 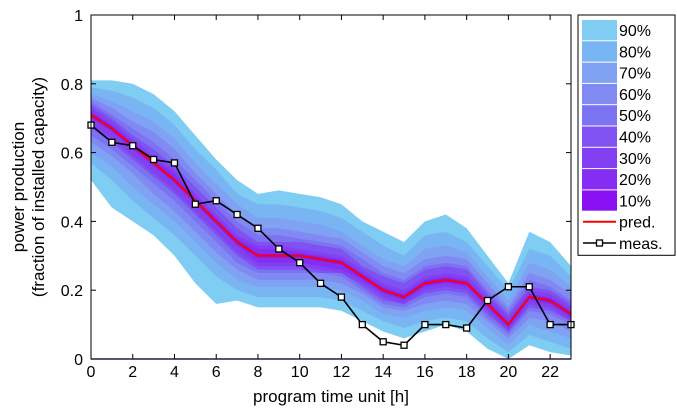 What do you see at coordinates (91, 372) in the screenshot?
I see `x-tick-label: 0` at bounding box center [91, 372].